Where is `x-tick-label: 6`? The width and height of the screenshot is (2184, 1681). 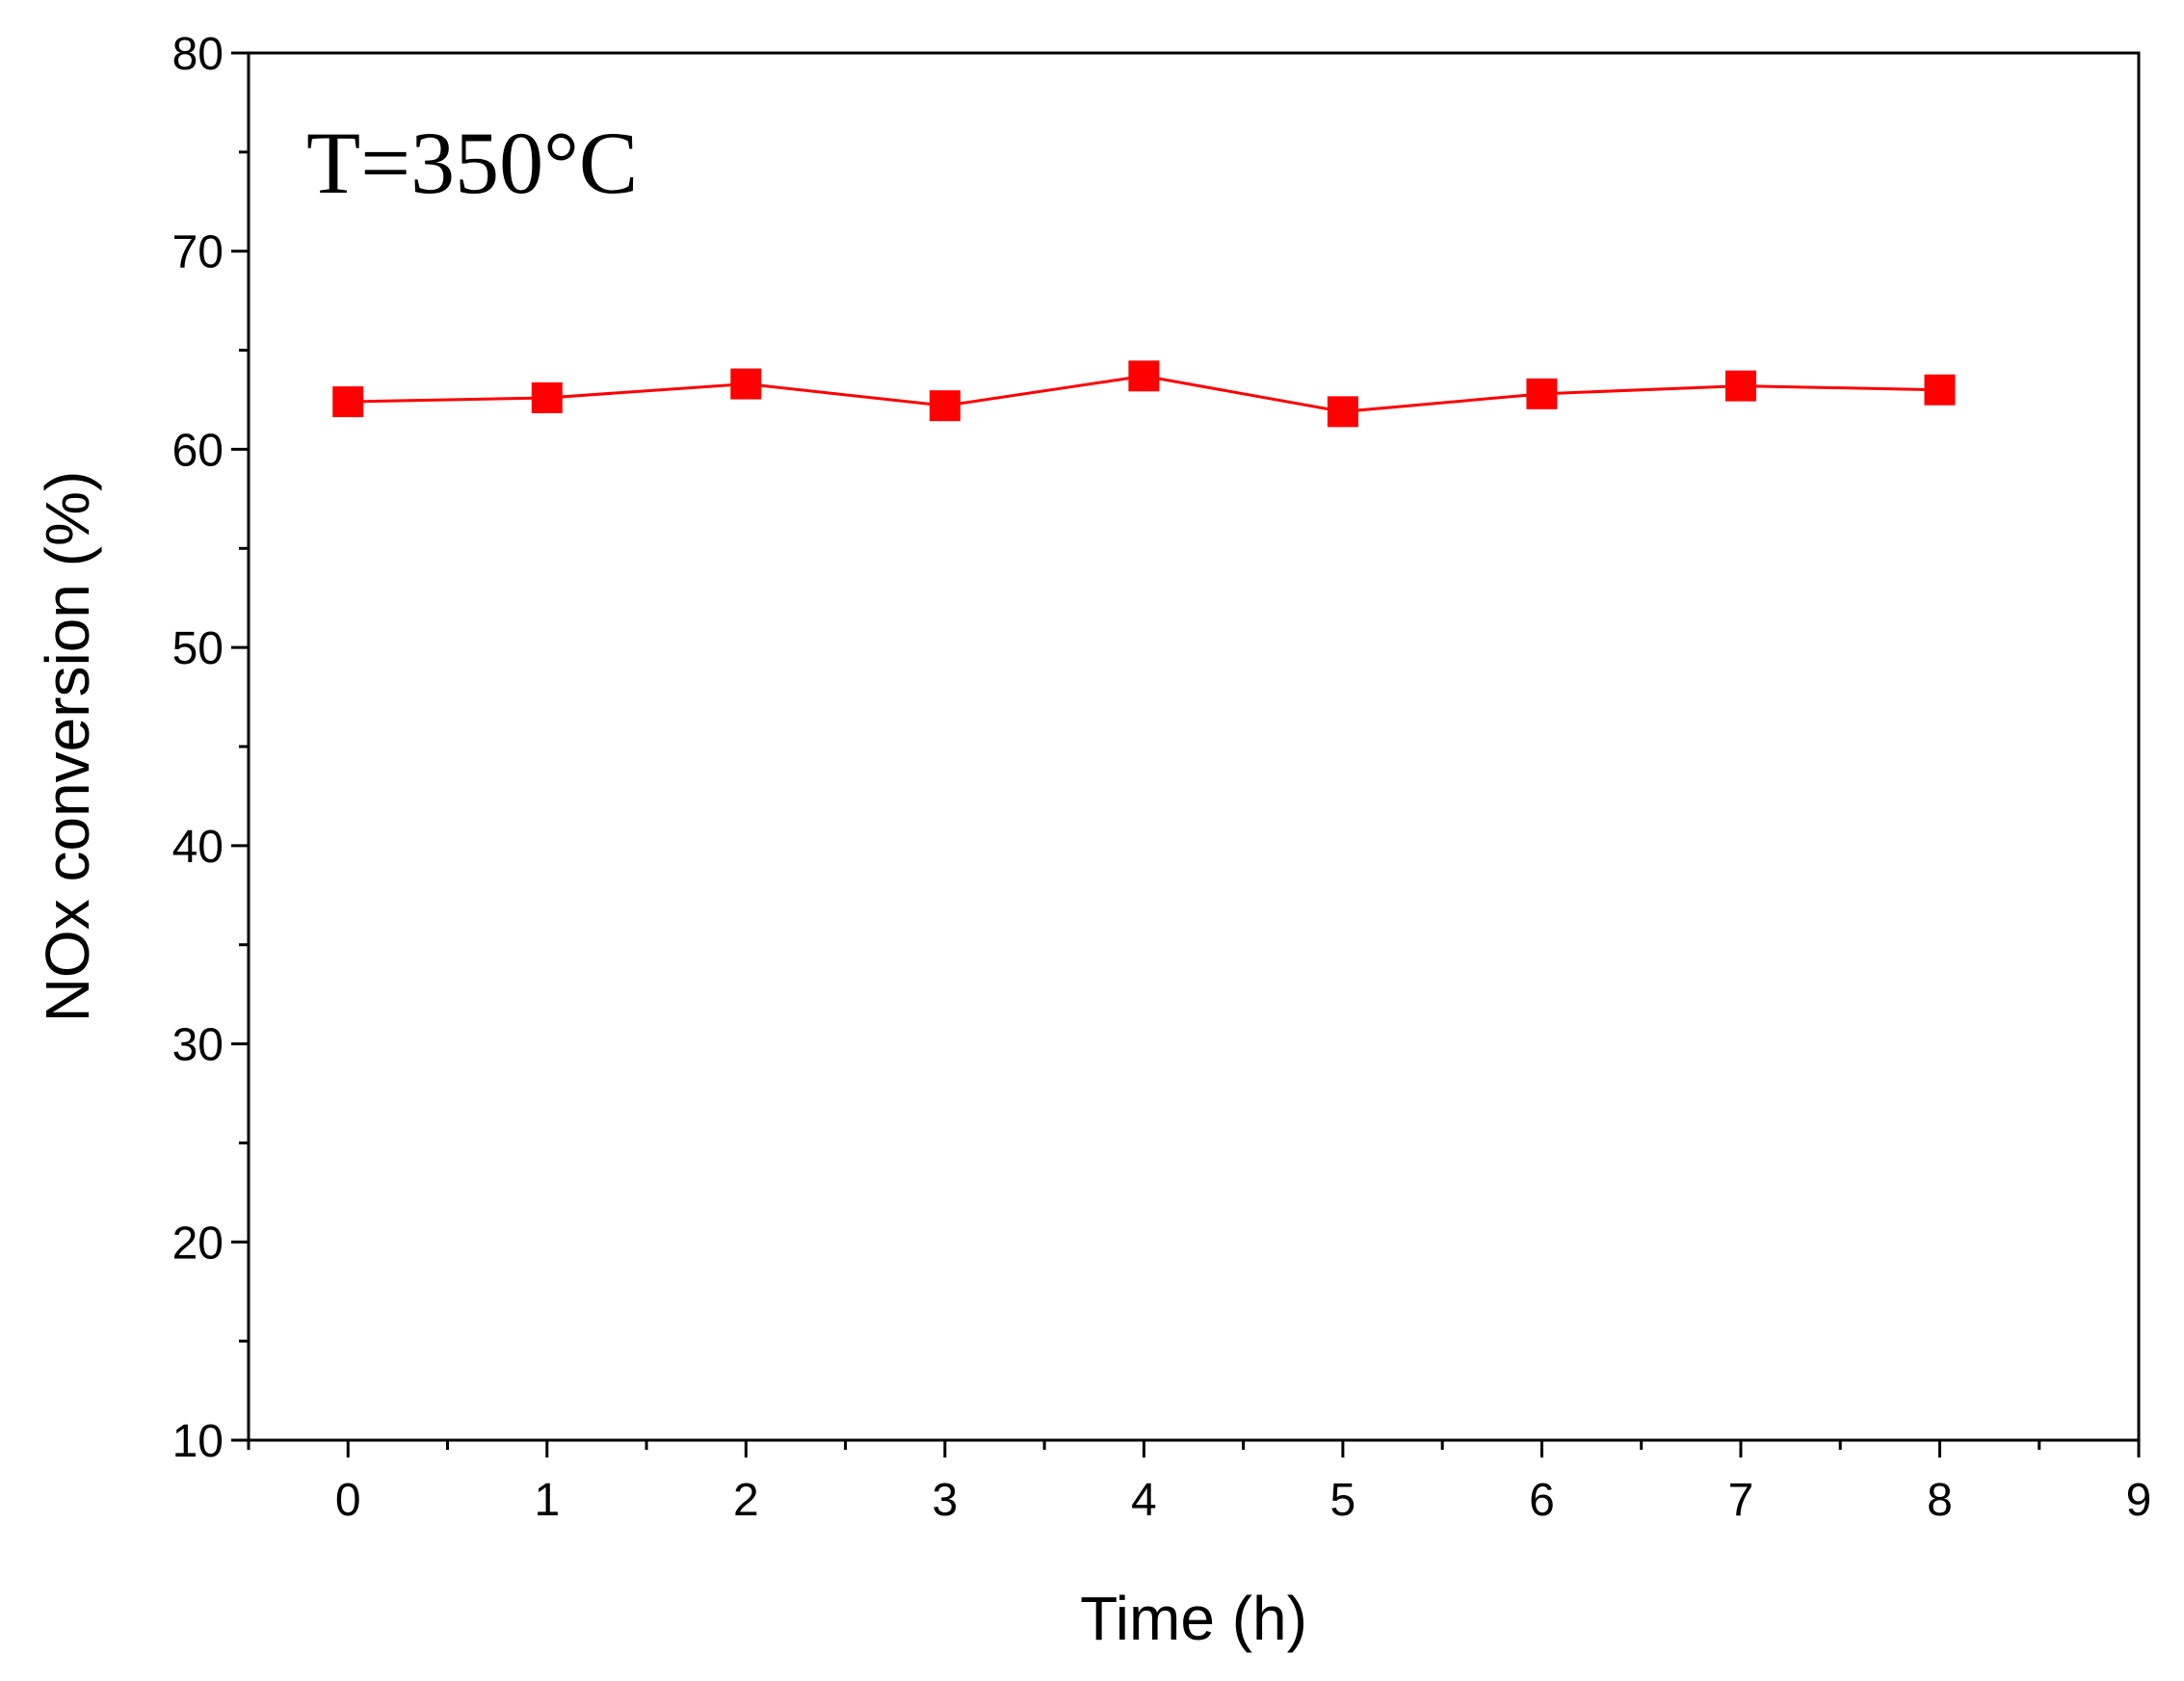
x-tick-label: 6 is located at coordinates (1542, 1500).